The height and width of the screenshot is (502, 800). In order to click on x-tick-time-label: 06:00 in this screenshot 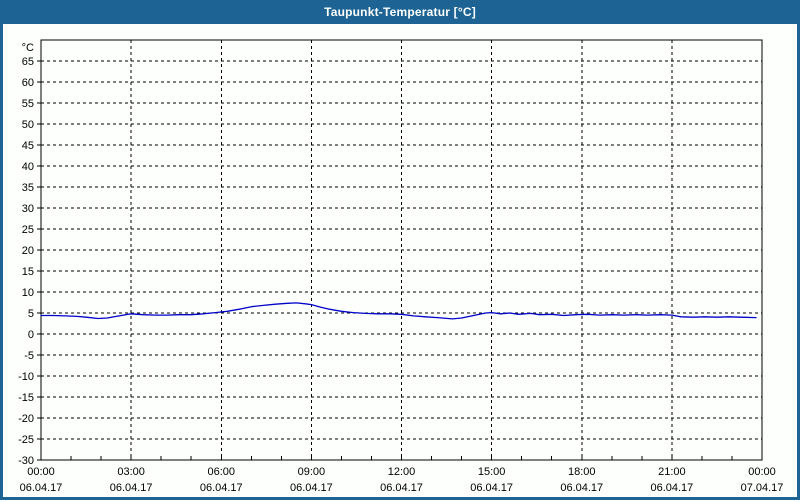, I will do `click(221, 472)`.